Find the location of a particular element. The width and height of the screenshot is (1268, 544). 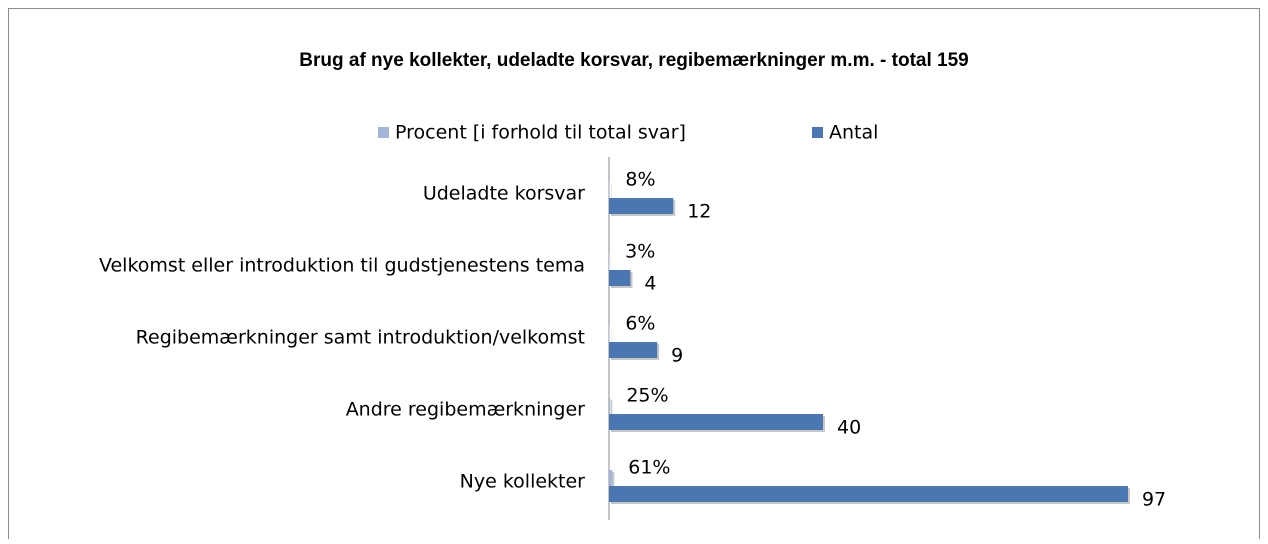

category-label: Udeladte korsvar is located at coordinates (504, 194).